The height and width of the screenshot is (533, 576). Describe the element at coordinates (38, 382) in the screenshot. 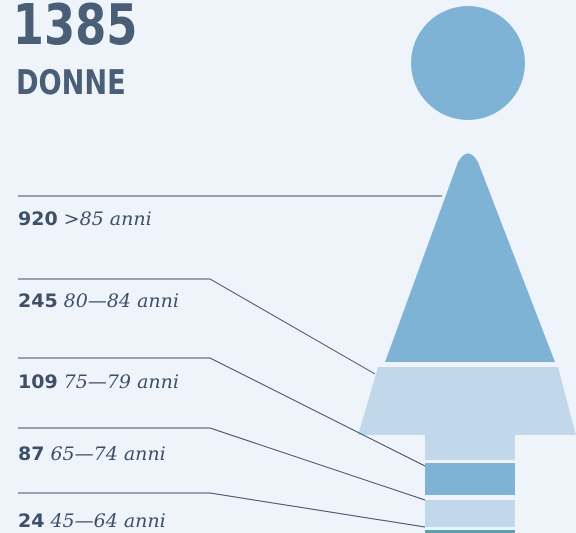

I see `group-value: 109` at that location.